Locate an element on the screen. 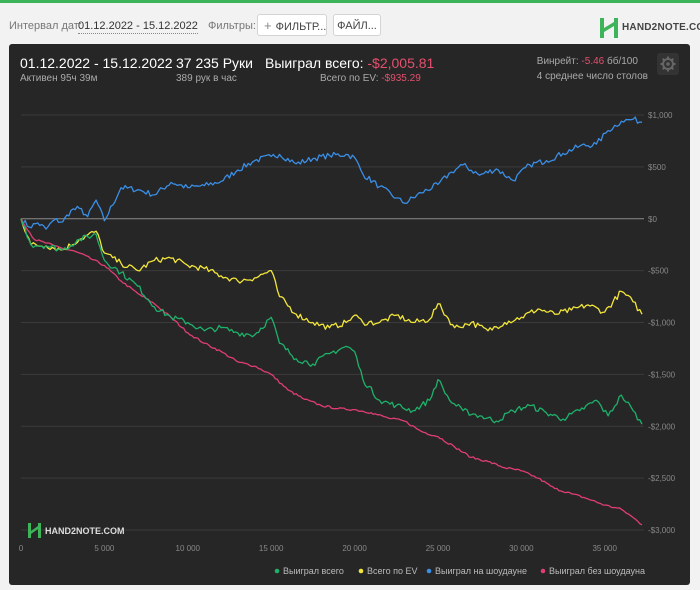 The height and width of the screenshot is (590, 700). x-tick-label: 20 000 is located at coordinates (354, 548).